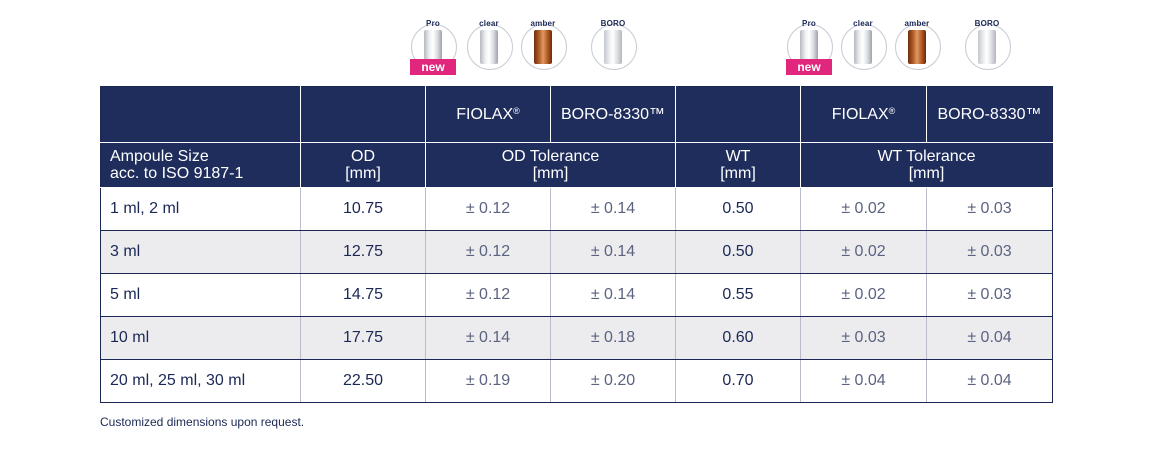 Image resolution: width=1152 pixels, height=450 pixels. What do you see at coordinates (488, 381) in the screenshot?
I see `cell-od-tol-fiolax: ± 0.19` at bounding box center [488, 381].